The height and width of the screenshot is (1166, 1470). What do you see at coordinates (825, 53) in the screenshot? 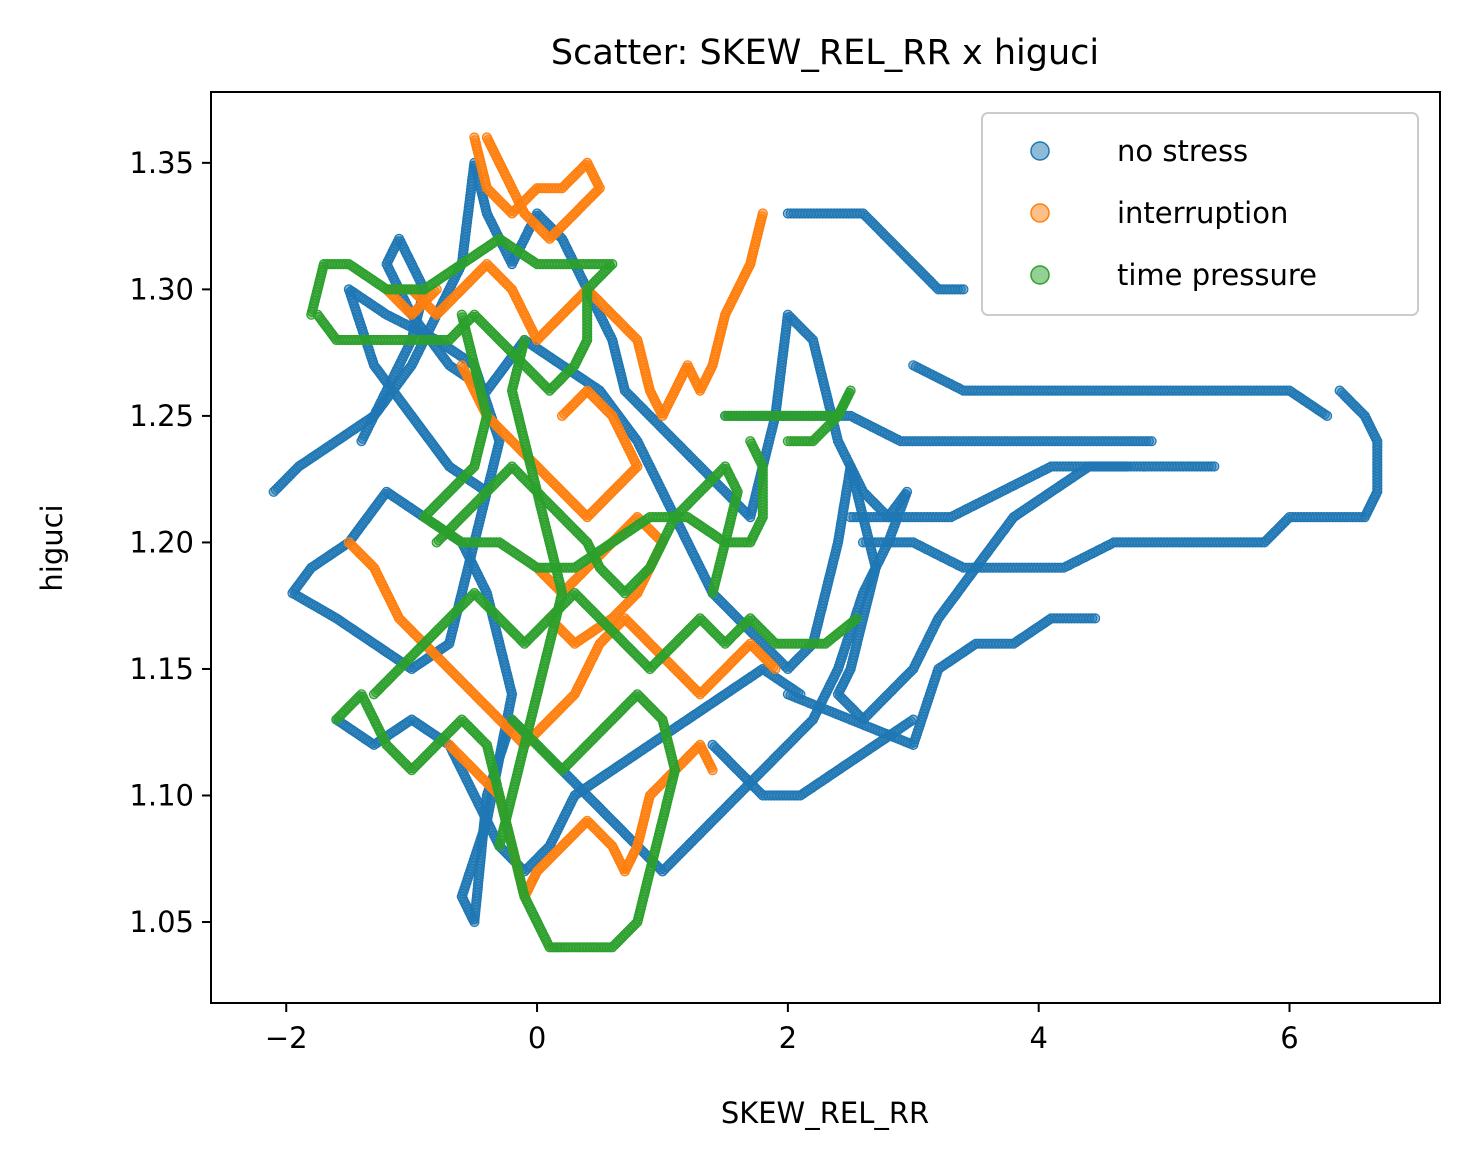
I see `chart-title: Scatter: SKEW_REL_RR x higuci` at bounding box center [825, 53].